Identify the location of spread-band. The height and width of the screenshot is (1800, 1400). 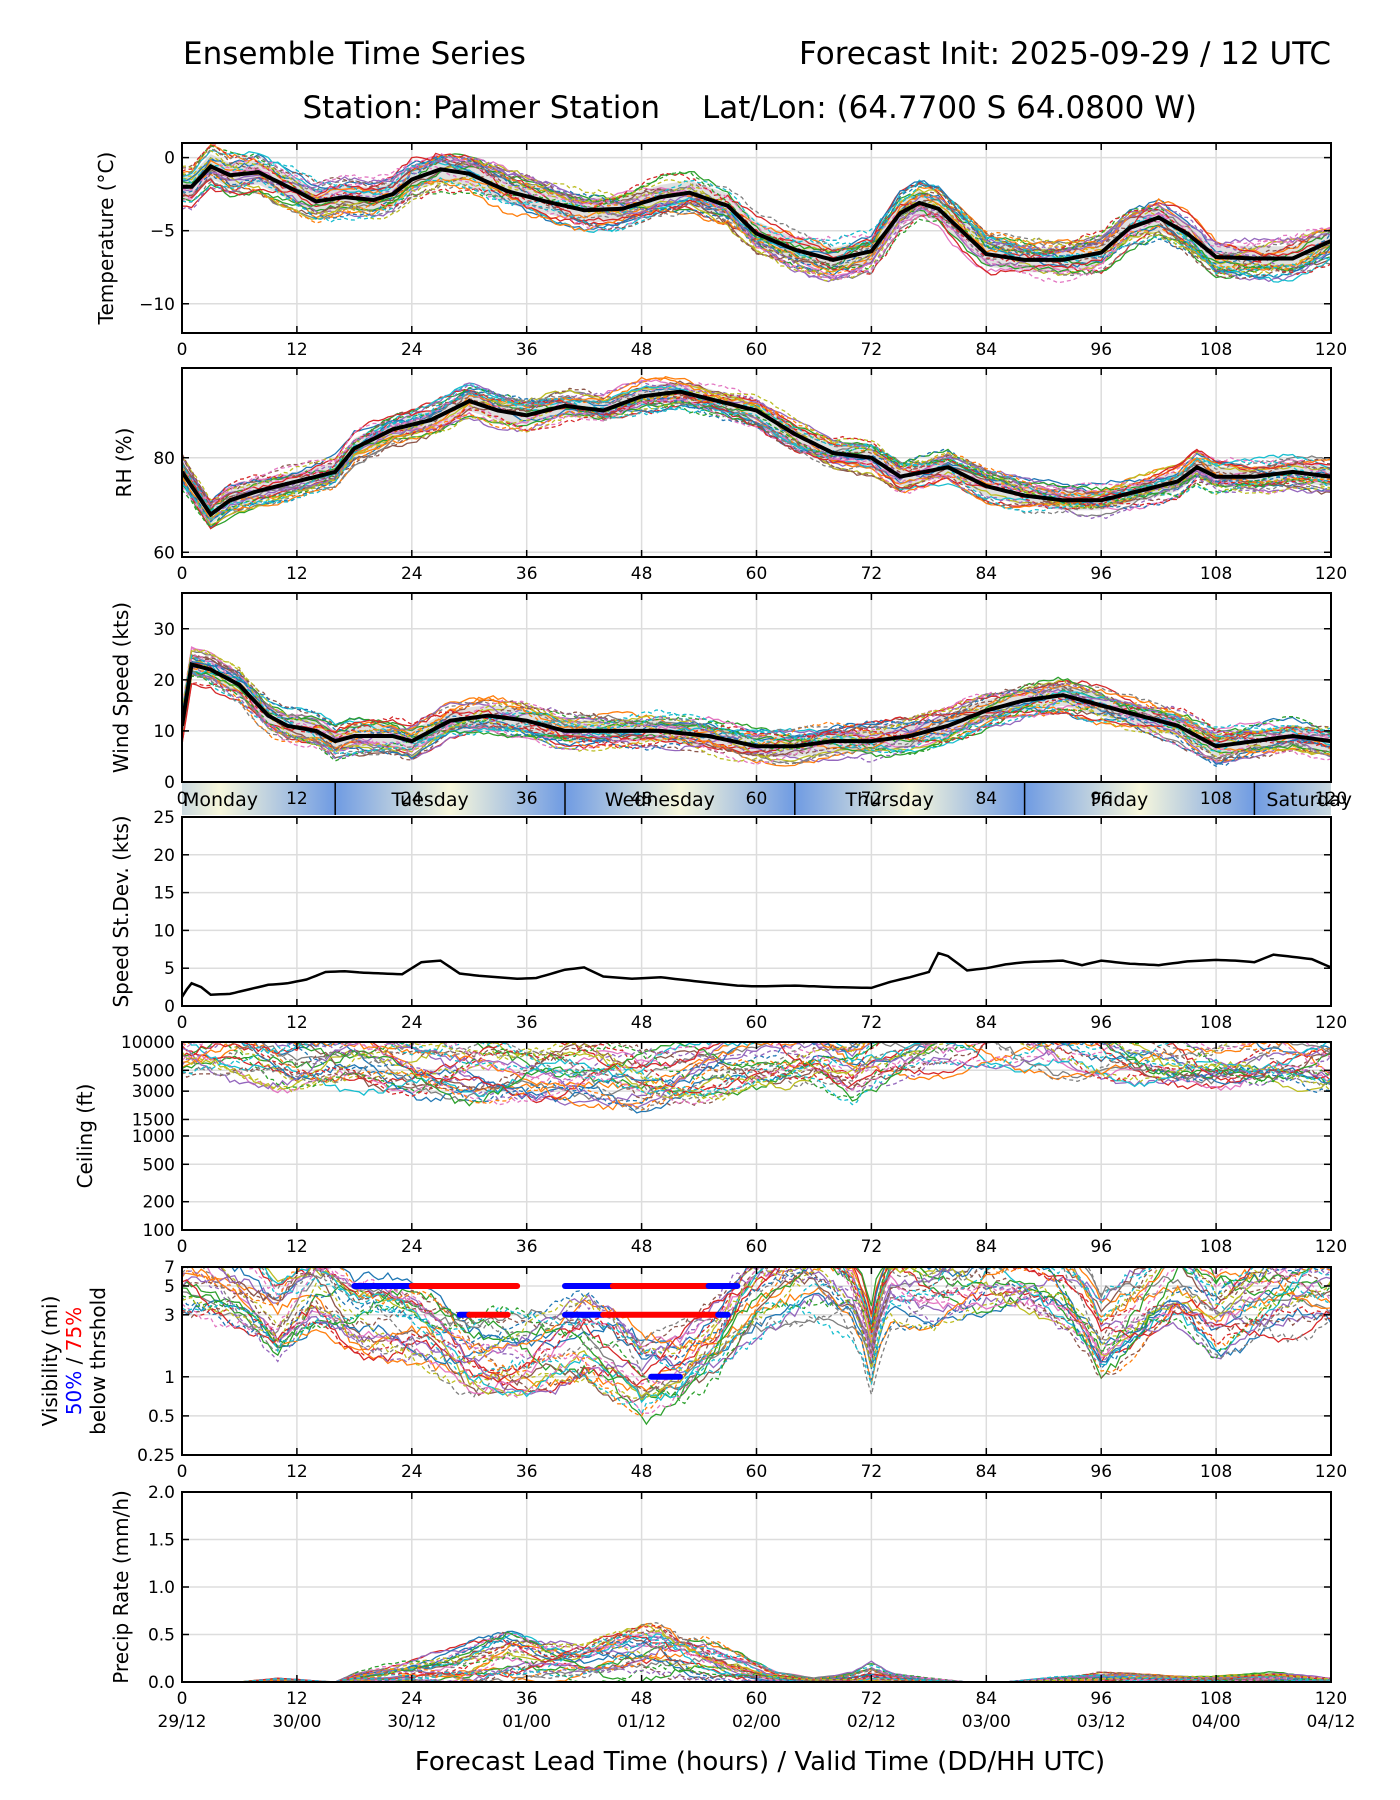
(756, 213).